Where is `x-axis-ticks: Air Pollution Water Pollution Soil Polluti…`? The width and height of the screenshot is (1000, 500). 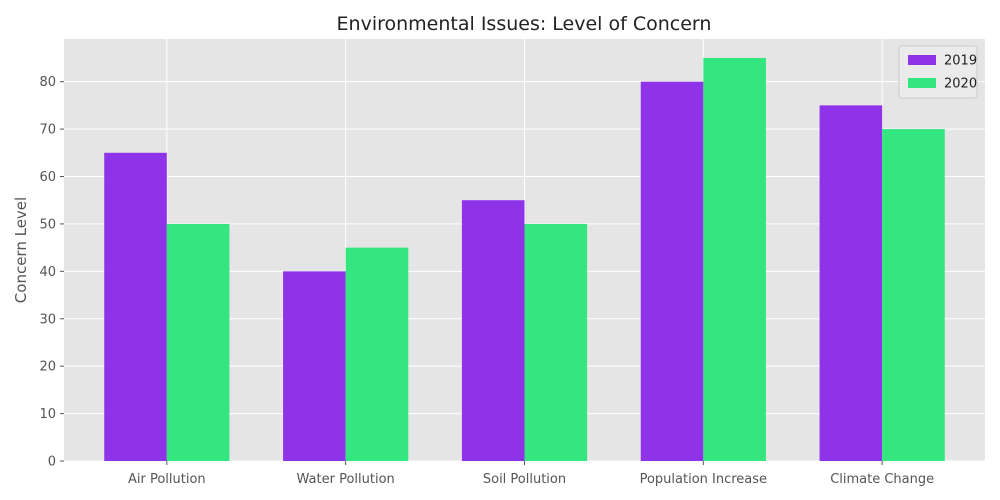
x-axis-ticks: Air Pollution Water Pollution Soil Polluti… is located at coordinates (531, 474).